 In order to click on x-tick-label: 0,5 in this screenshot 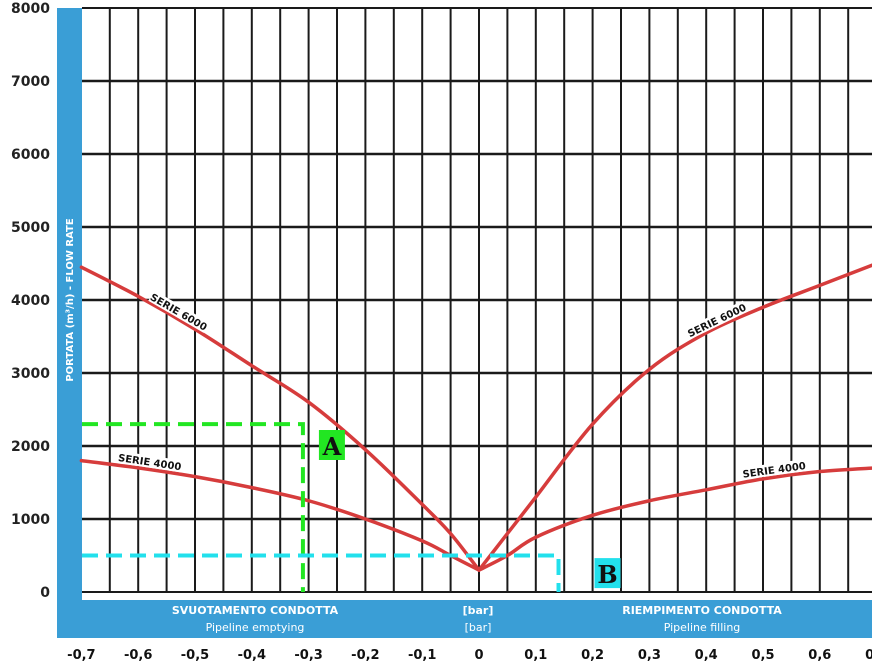, I will do `click(762, 655)`.